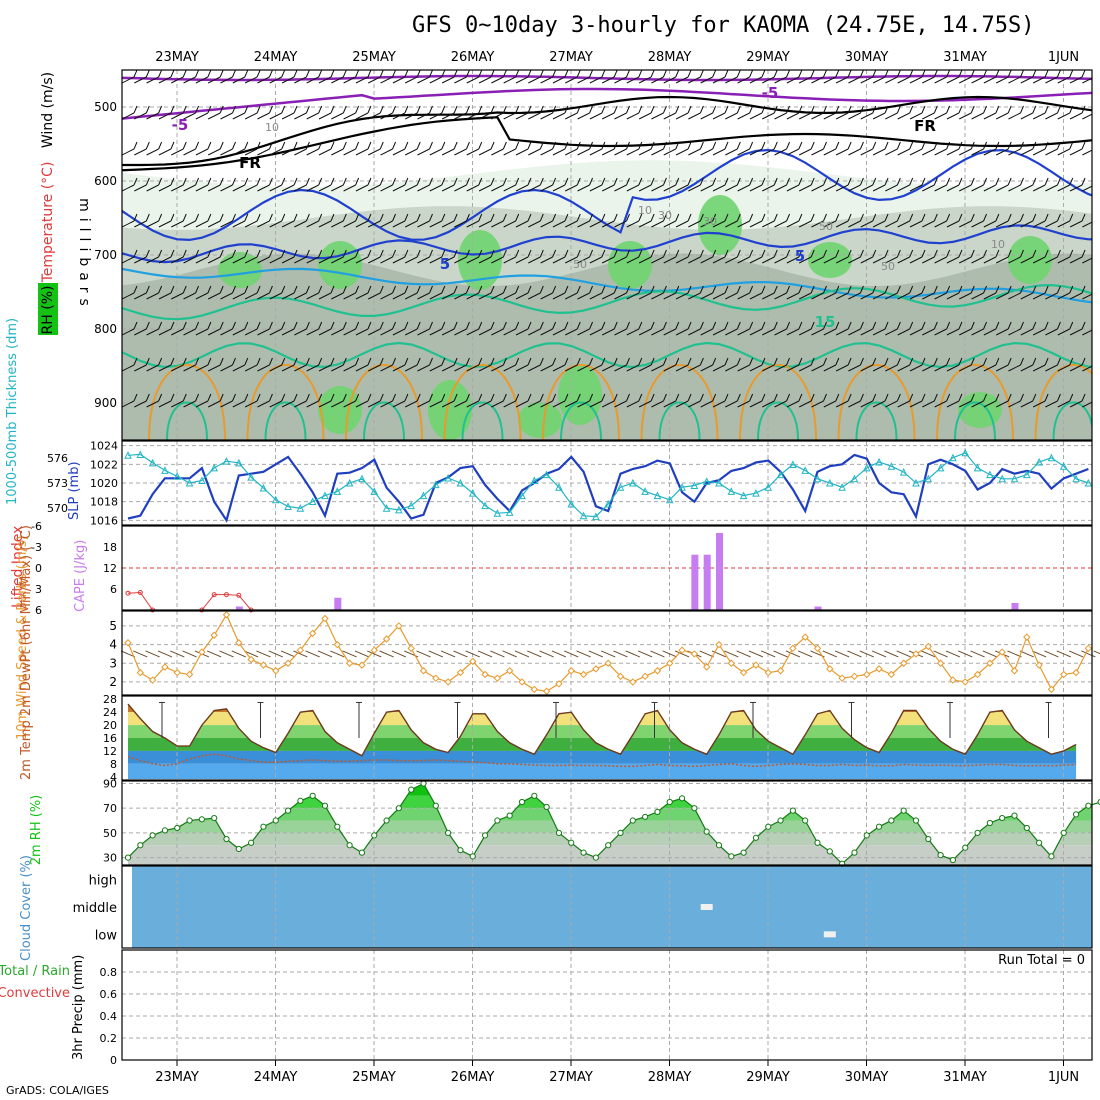  Describe the element at coordinates (26, 908) in the screenshot. I see `cloud-axis-title: Cloud Cover (%)` at that location.